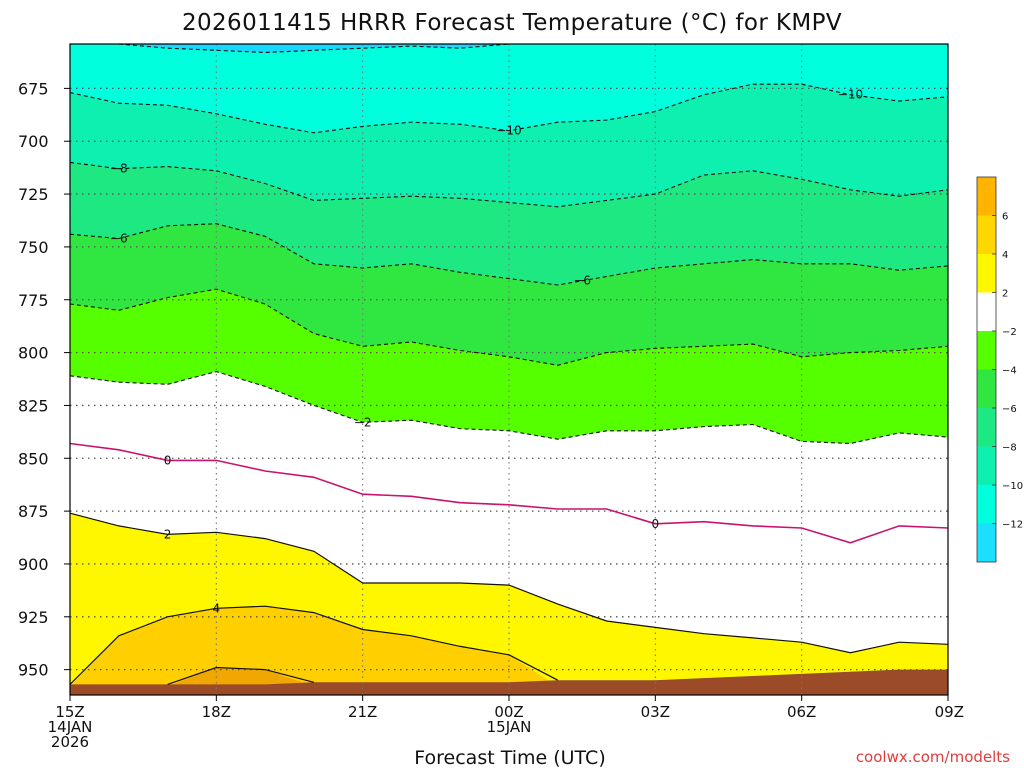  Describe the element at coordinates (33, 564) in the screenshot. I see `y-tick-label: 900` at that location.